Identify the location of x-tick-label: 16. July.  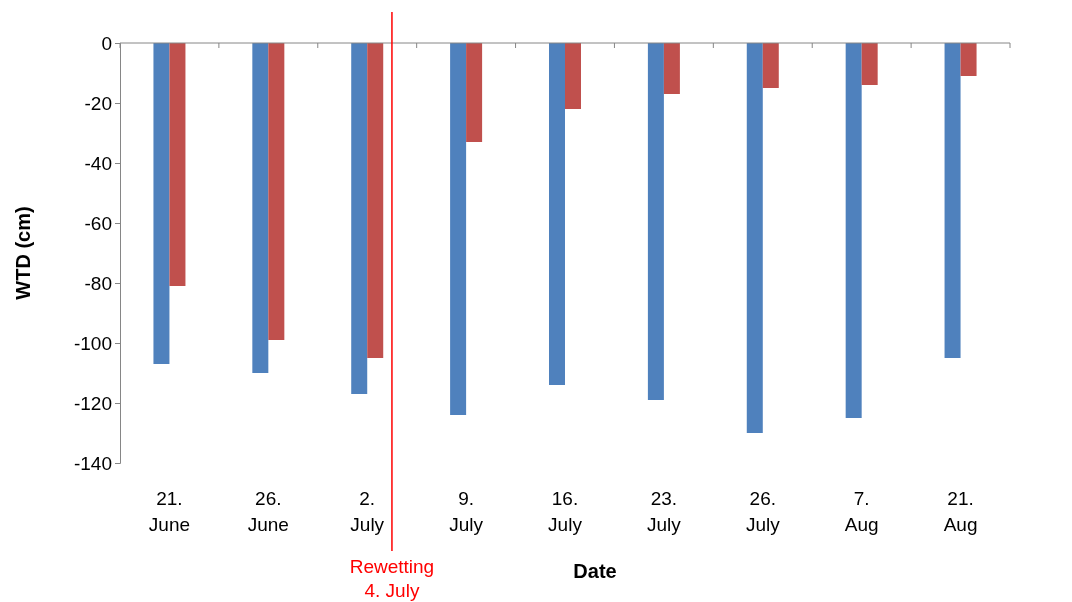
(565, 511).